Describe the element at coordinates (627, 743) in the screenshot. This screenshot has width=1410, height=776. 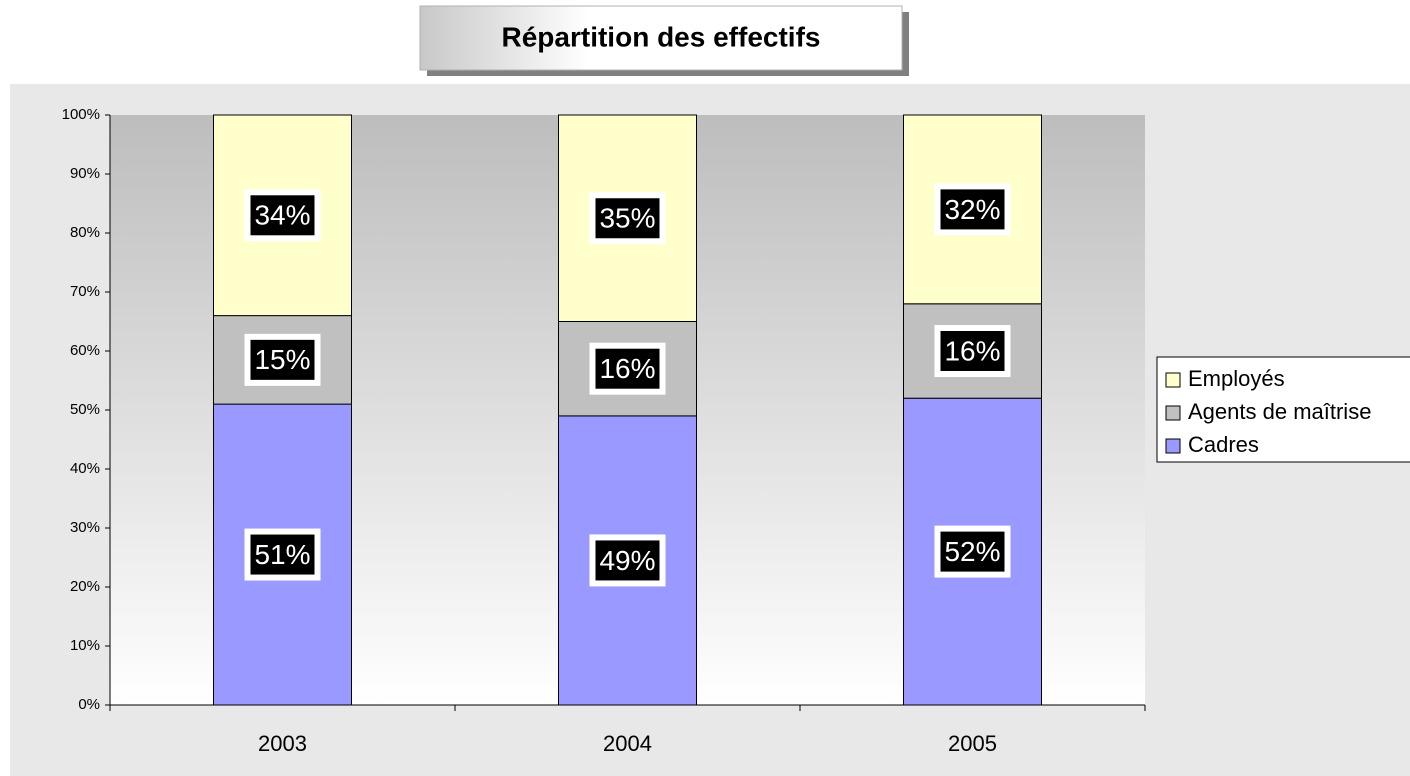
I see `x-tick-label: 2004` at that location.